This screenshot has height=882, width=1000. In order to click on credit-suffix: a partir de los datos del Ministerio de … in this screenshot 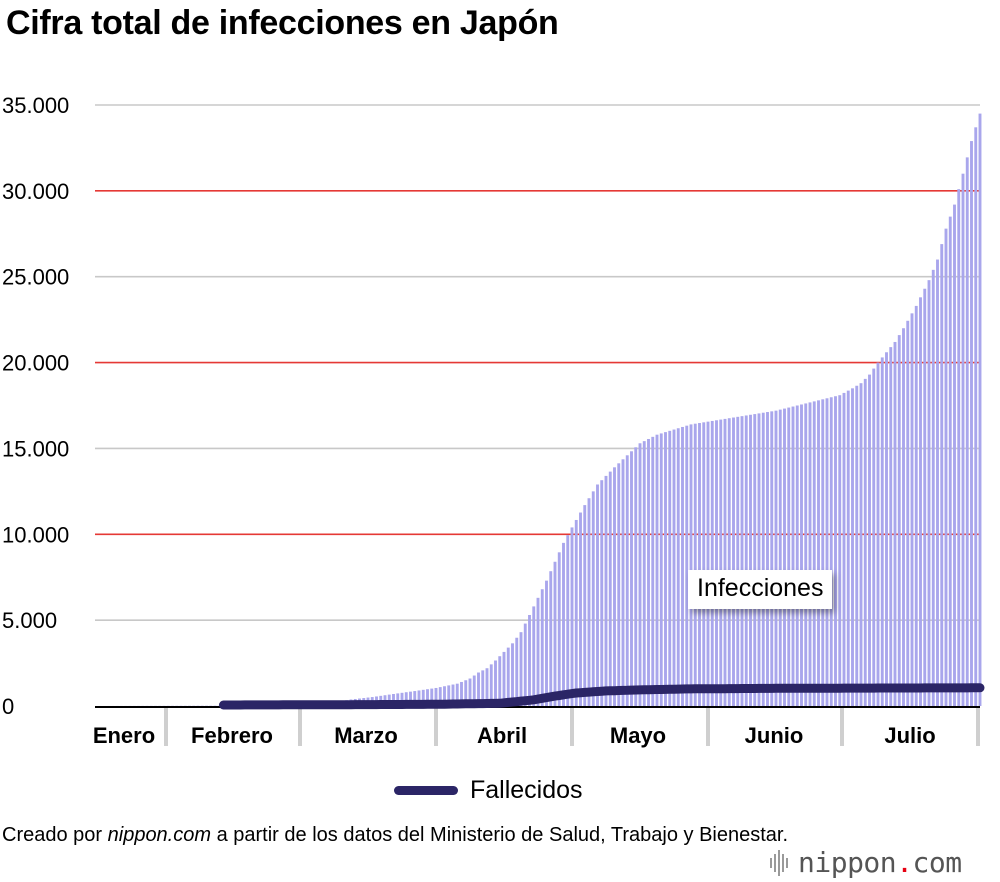, I will do `click(500, 835)`.